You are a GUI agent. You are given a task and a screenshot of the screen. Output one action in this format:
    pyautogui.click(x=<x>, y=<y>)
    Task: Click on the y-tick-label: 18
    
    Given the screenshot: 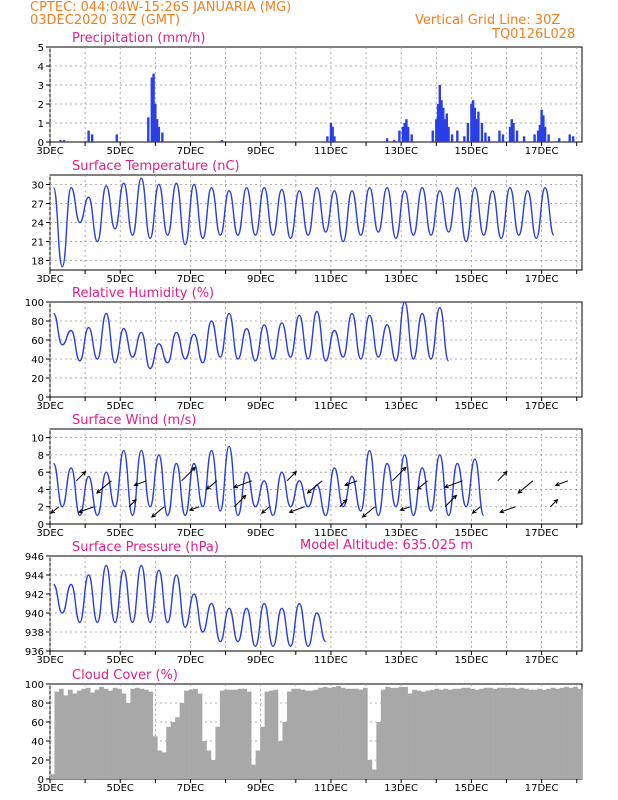 What is the action you would take?
    pyautogui.click(x=37, y=262)
    